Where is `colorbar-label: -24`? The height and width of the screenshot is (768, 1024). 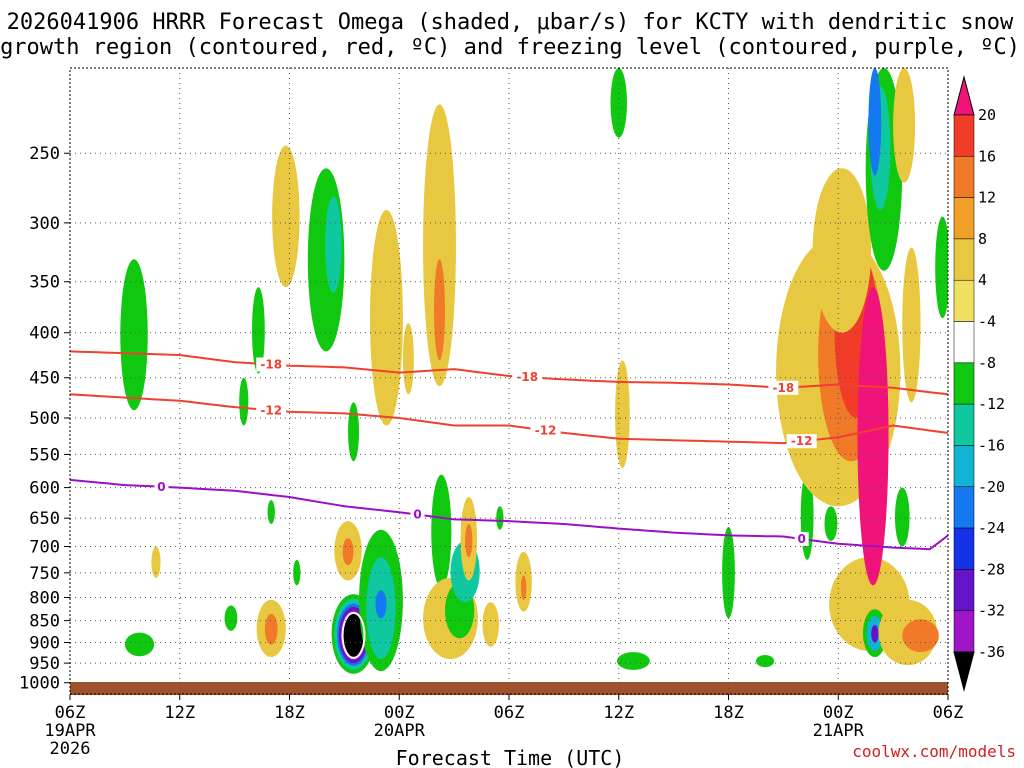 colorbar-label: -24 is located at coordinates (991, 528).